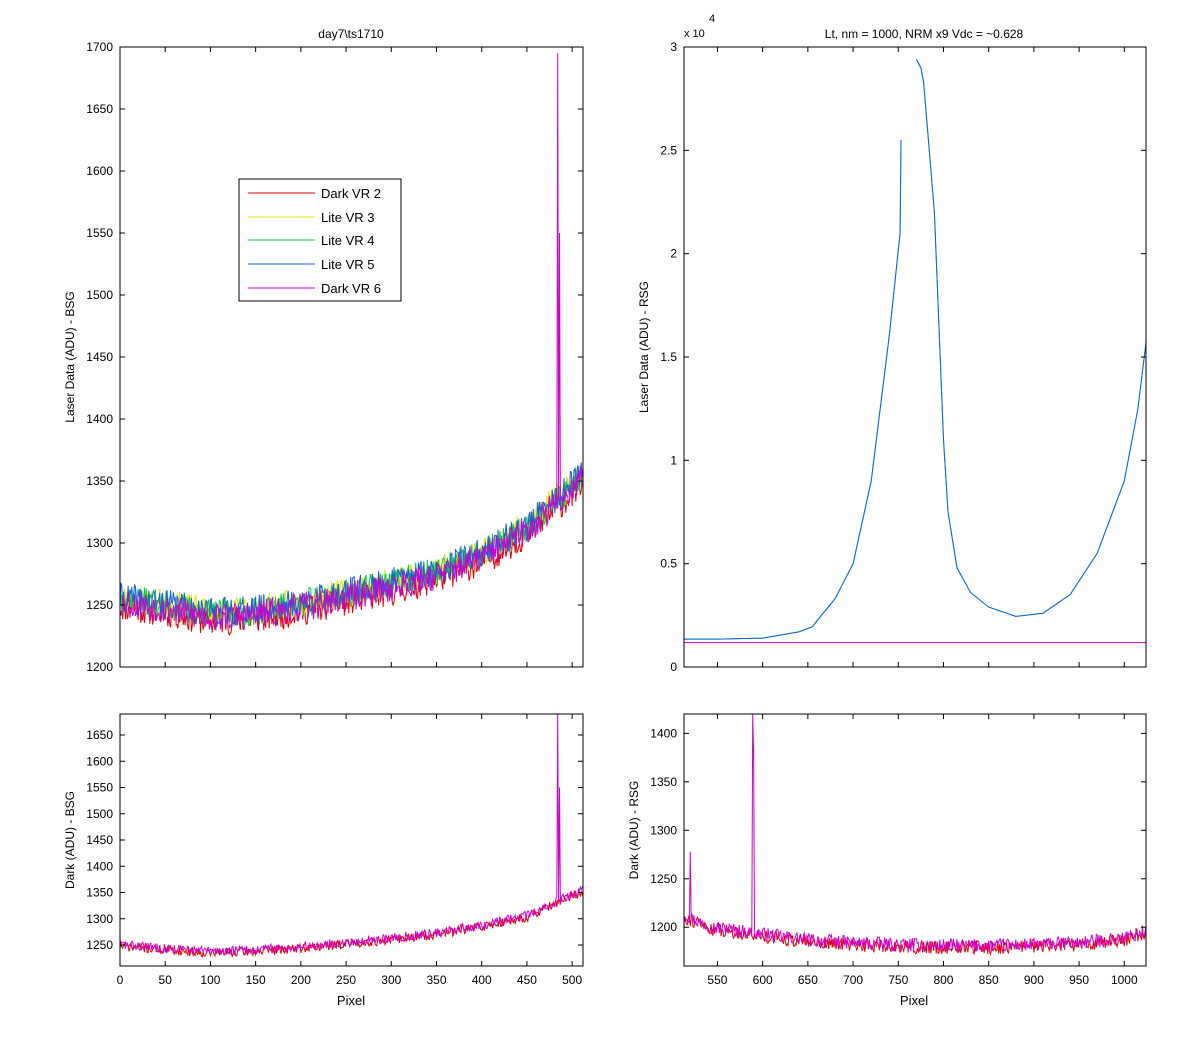  Describe the element at coordinates (673, 47) in the screenshot. I see `y-tick-label: 3` at that location.